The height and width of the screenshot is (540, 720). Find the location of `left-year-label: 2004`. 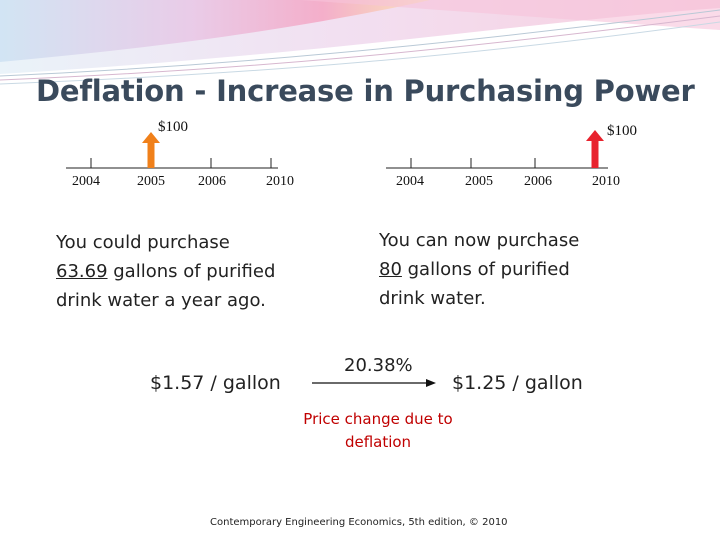

left-year-label: 2004 is located at coordinates (86, 181).